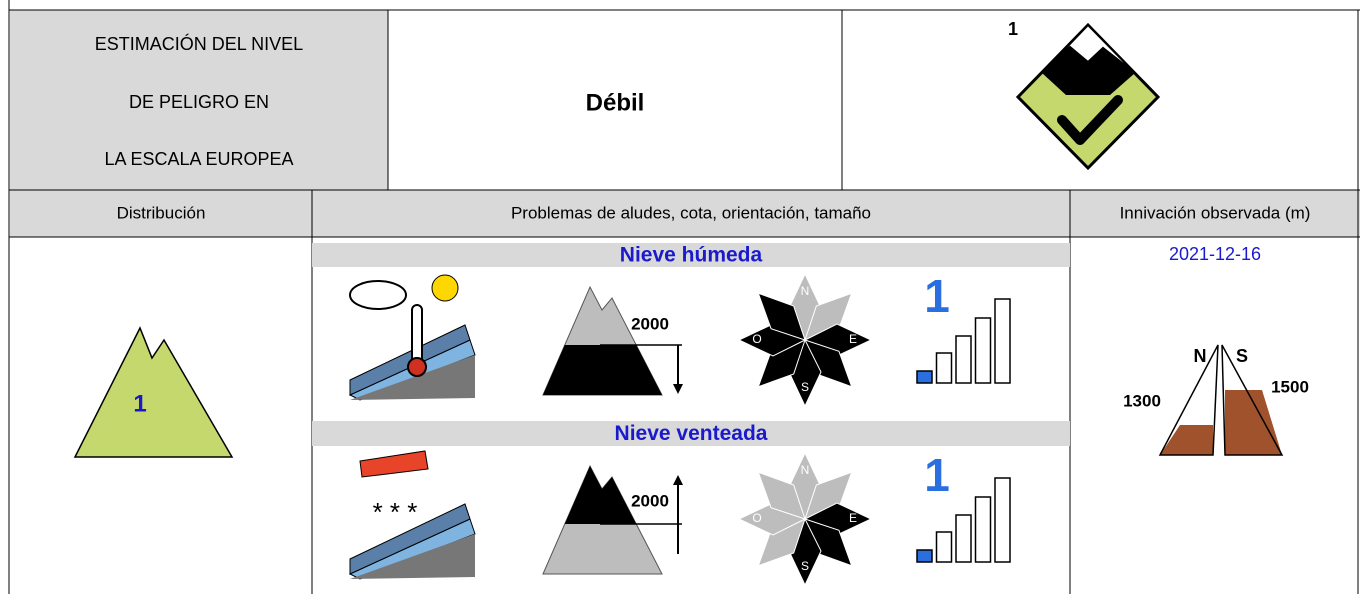  Describe the element at coordinates (1221, 400) in the screenshot. I see `snow-icon` at that location.